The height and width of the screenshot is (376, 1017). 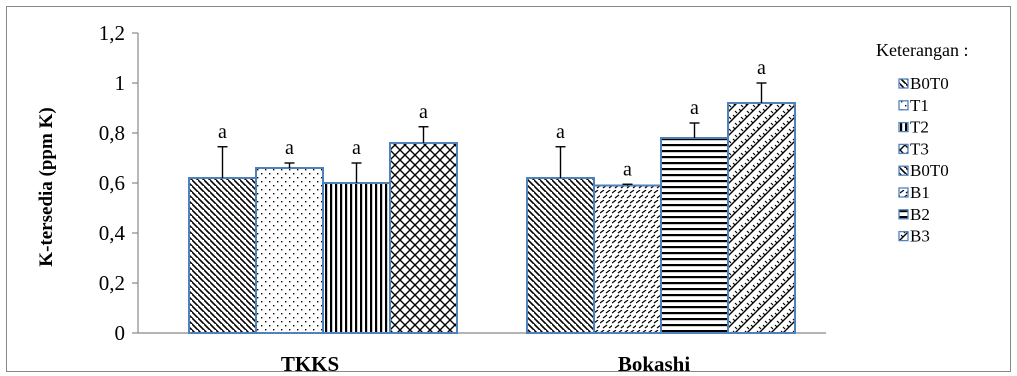 What do you see at coordinates (919, 127) in the screenshot?
I see `legend-label: T2` at bounding box center [919, 127].